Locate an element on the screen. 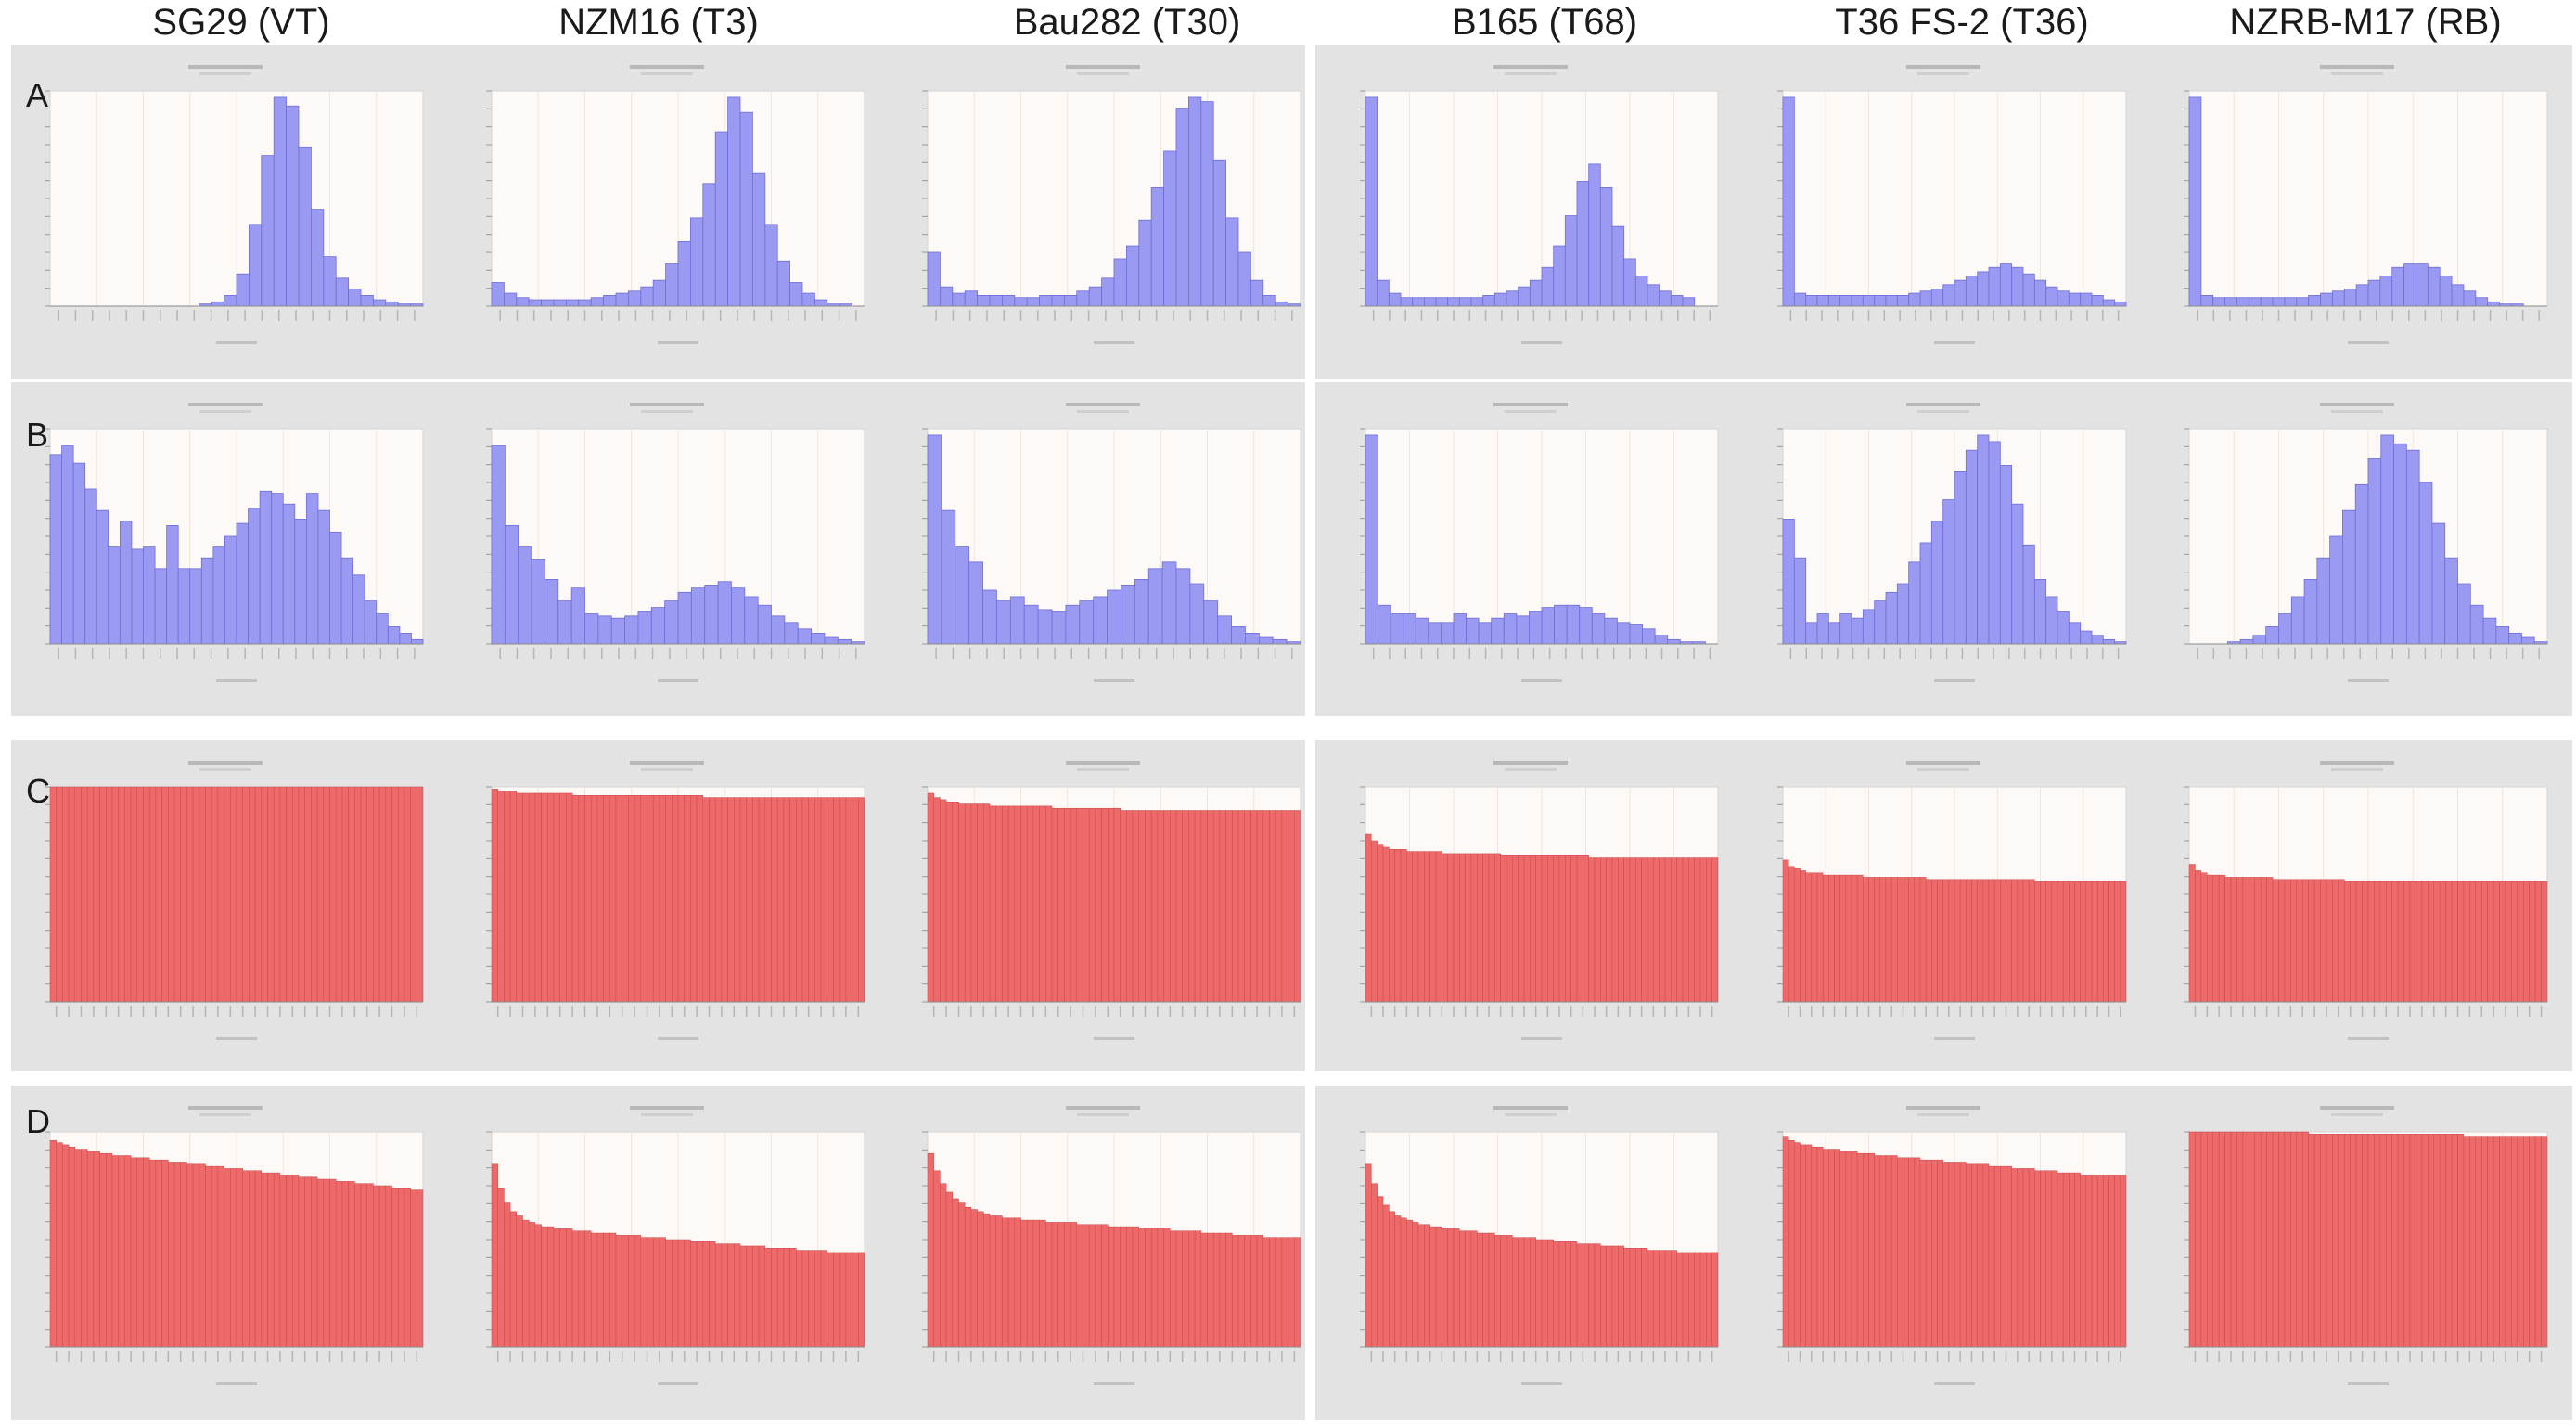 The width and height of the screenshot is (2576, 1427). chart-title-mark is located at coordinates (1103, 404).